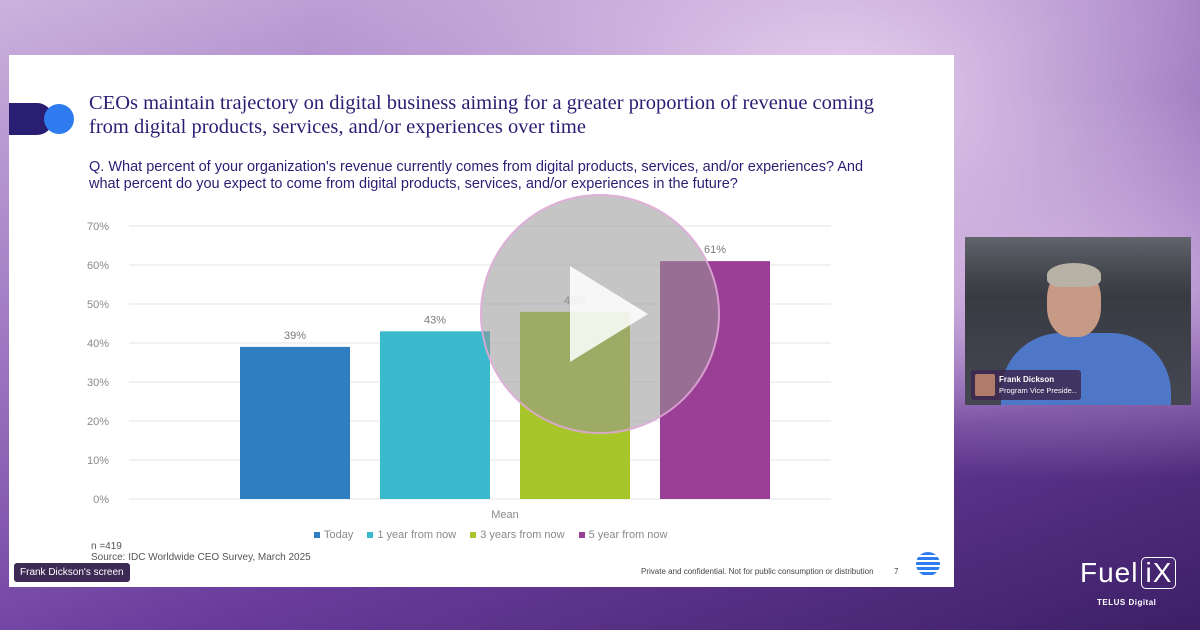  What do you see at coordinates (896, 571) in the screenshot?
I see `slide-page-number: 7` at bounding box center [896, 571].